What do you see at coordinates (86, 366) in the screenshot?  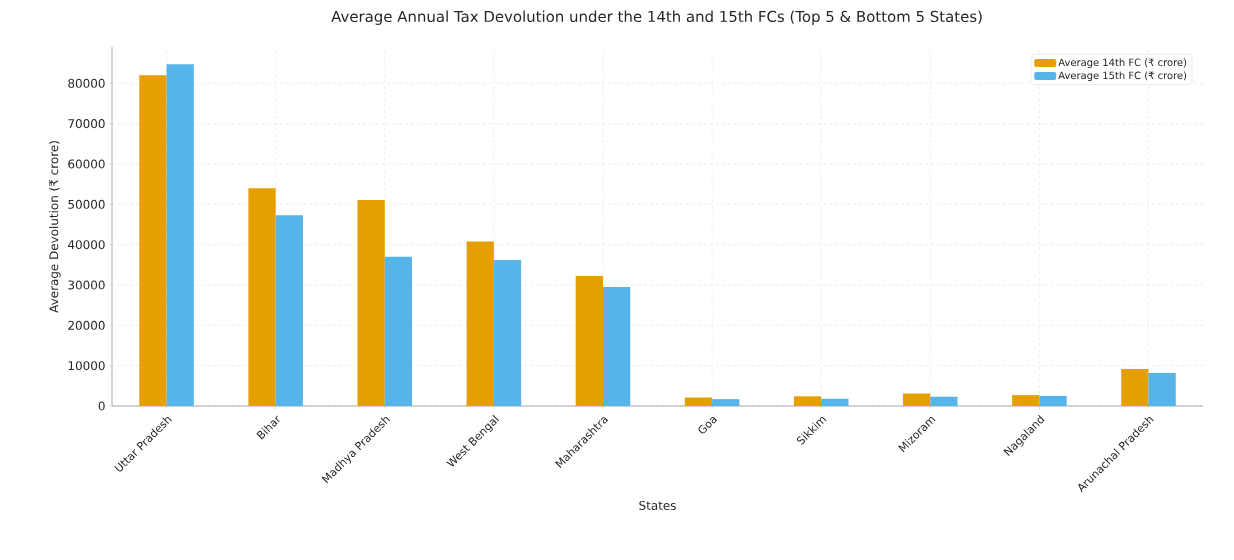 I see `y-tick-label: 10000` at bounding box center [86, 366].